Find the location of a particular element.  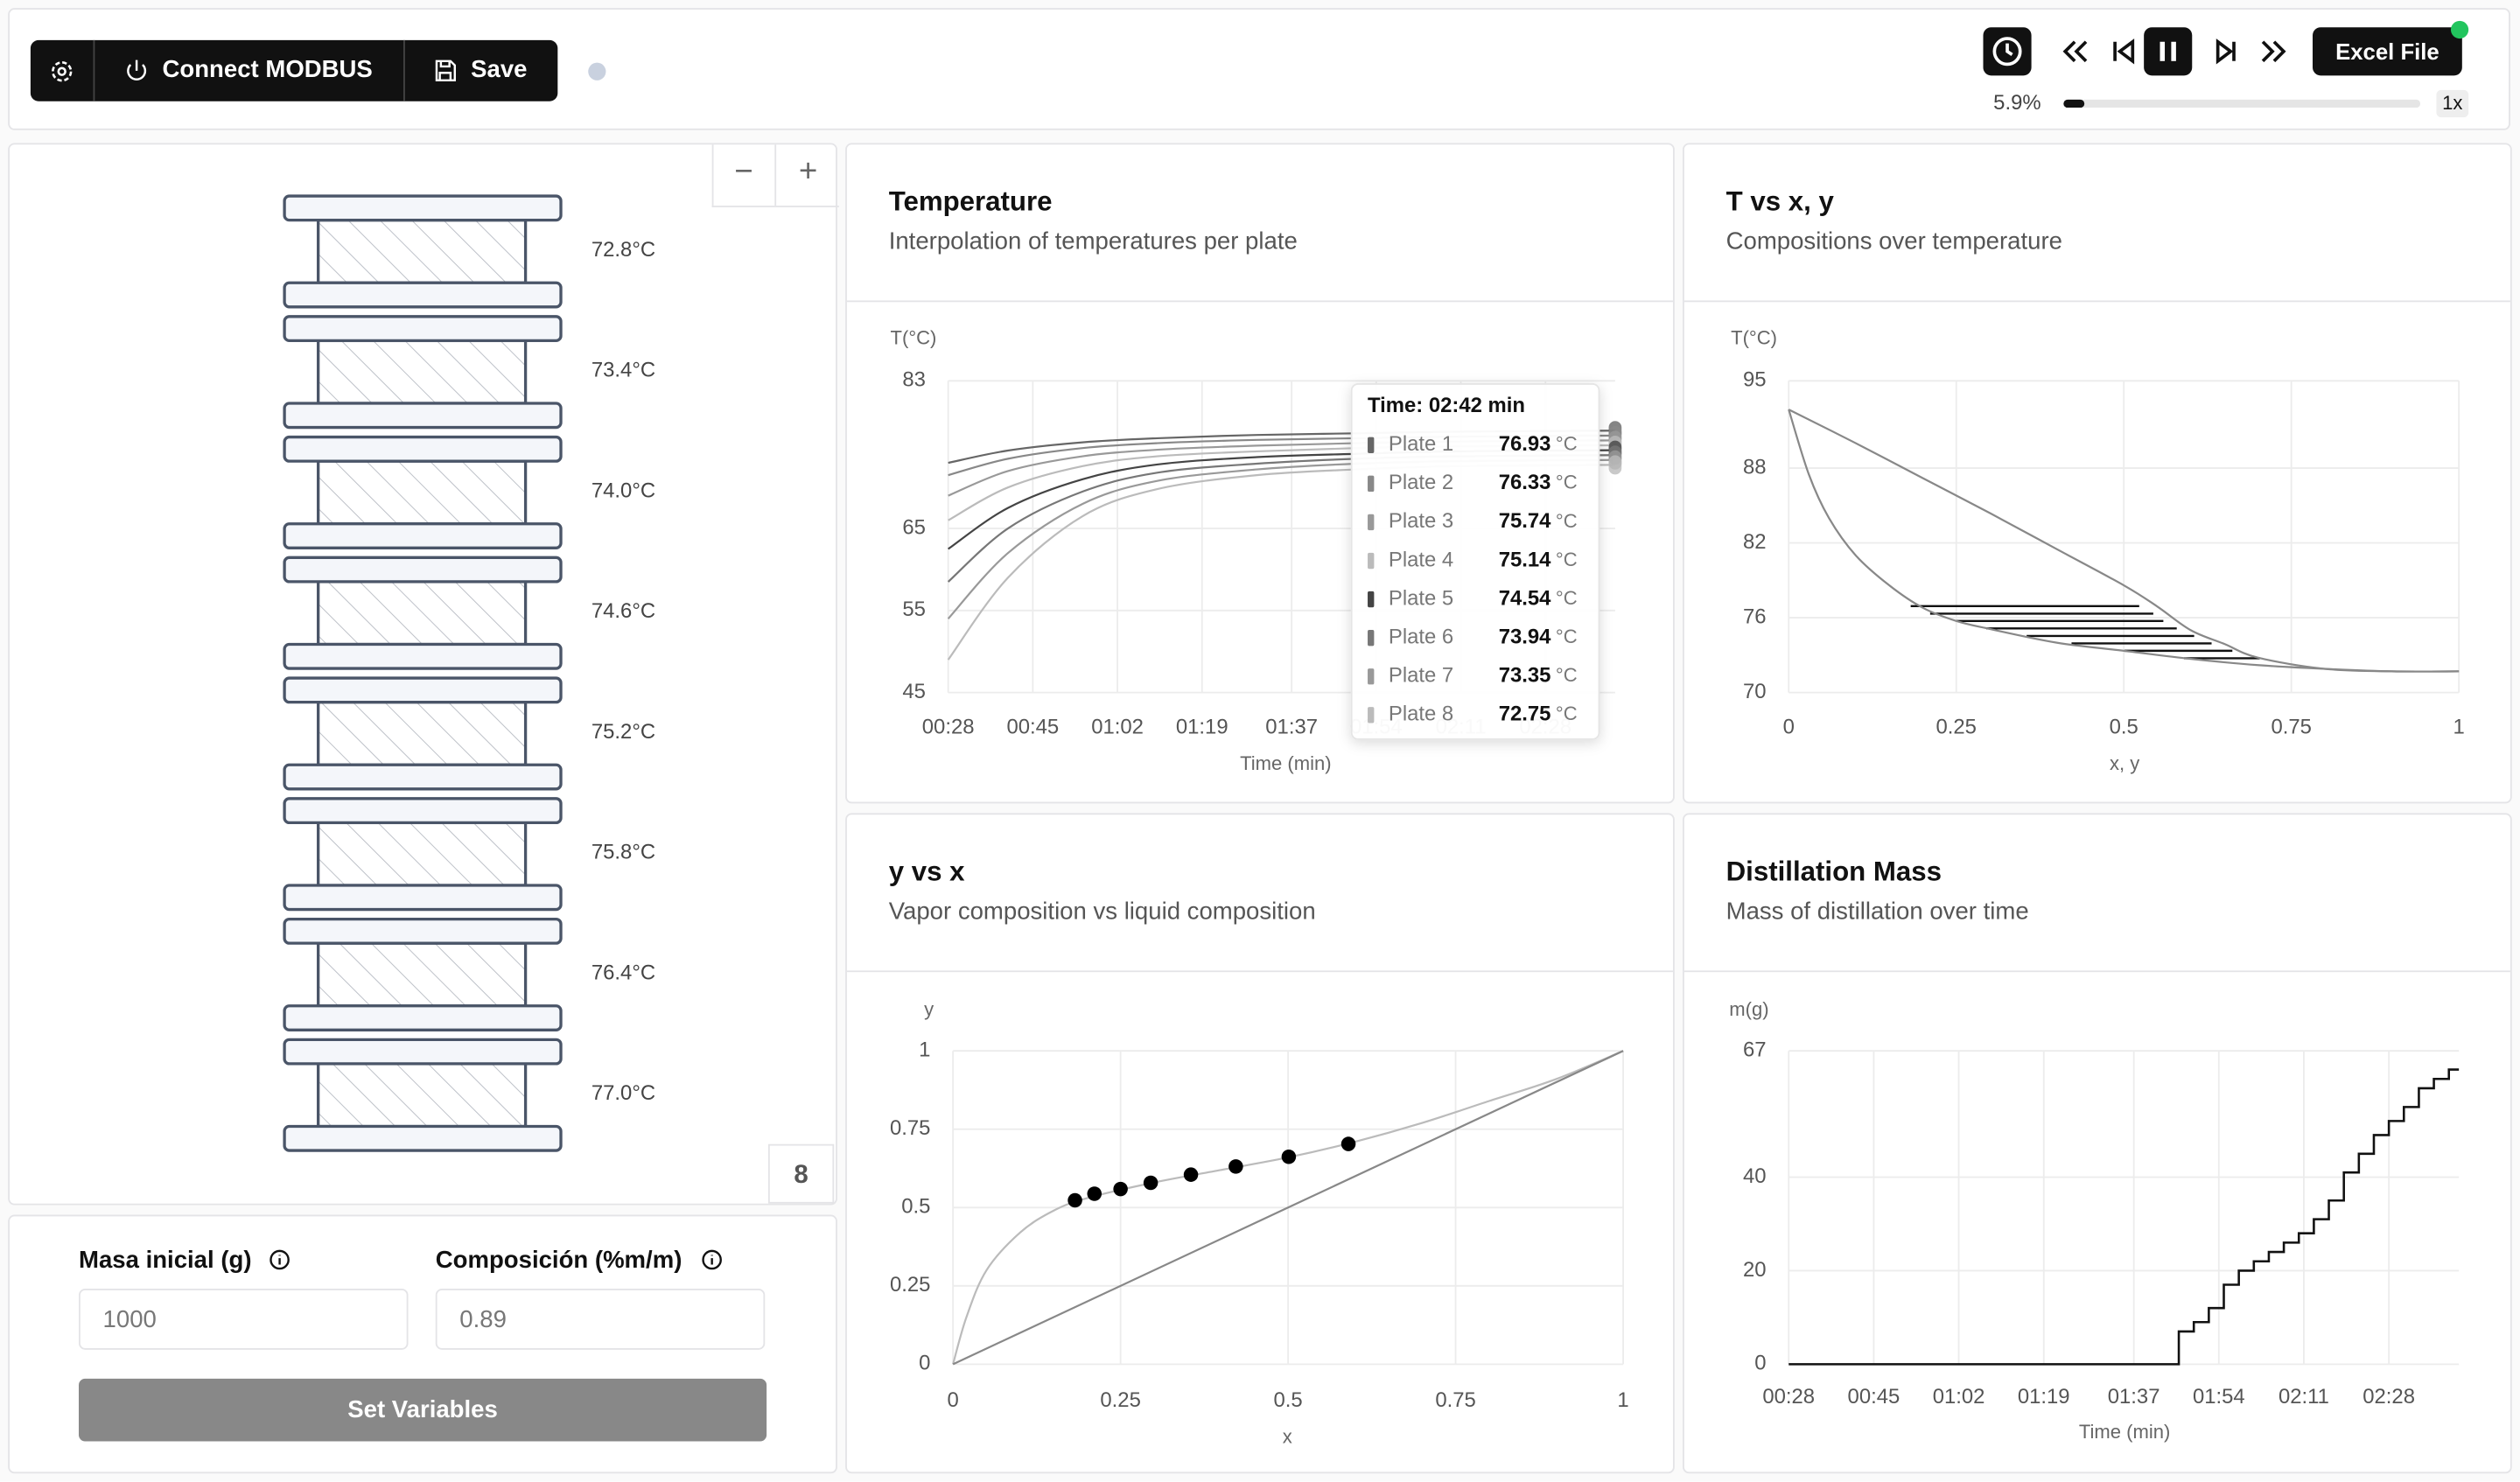

tooltip-value: 74.54 is located at coordinates (1525, 598).